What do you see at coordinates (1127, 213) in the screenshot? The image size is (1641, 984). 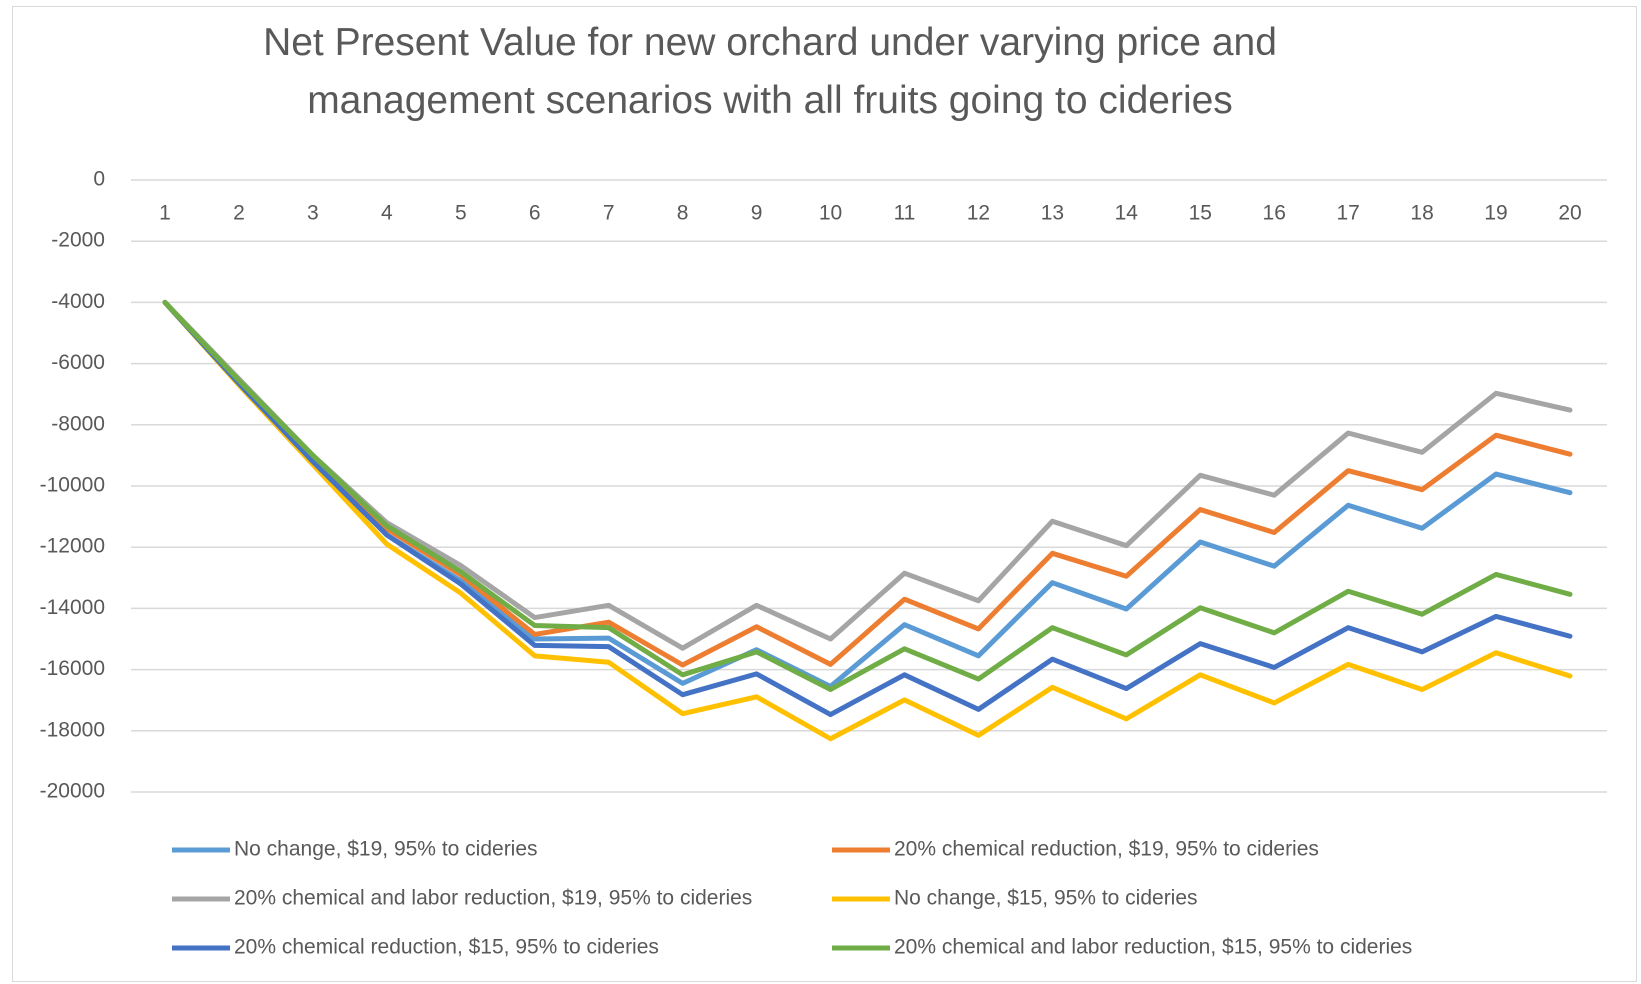 I see `x-tick-label: 14` at bounding box center [1127, 213].